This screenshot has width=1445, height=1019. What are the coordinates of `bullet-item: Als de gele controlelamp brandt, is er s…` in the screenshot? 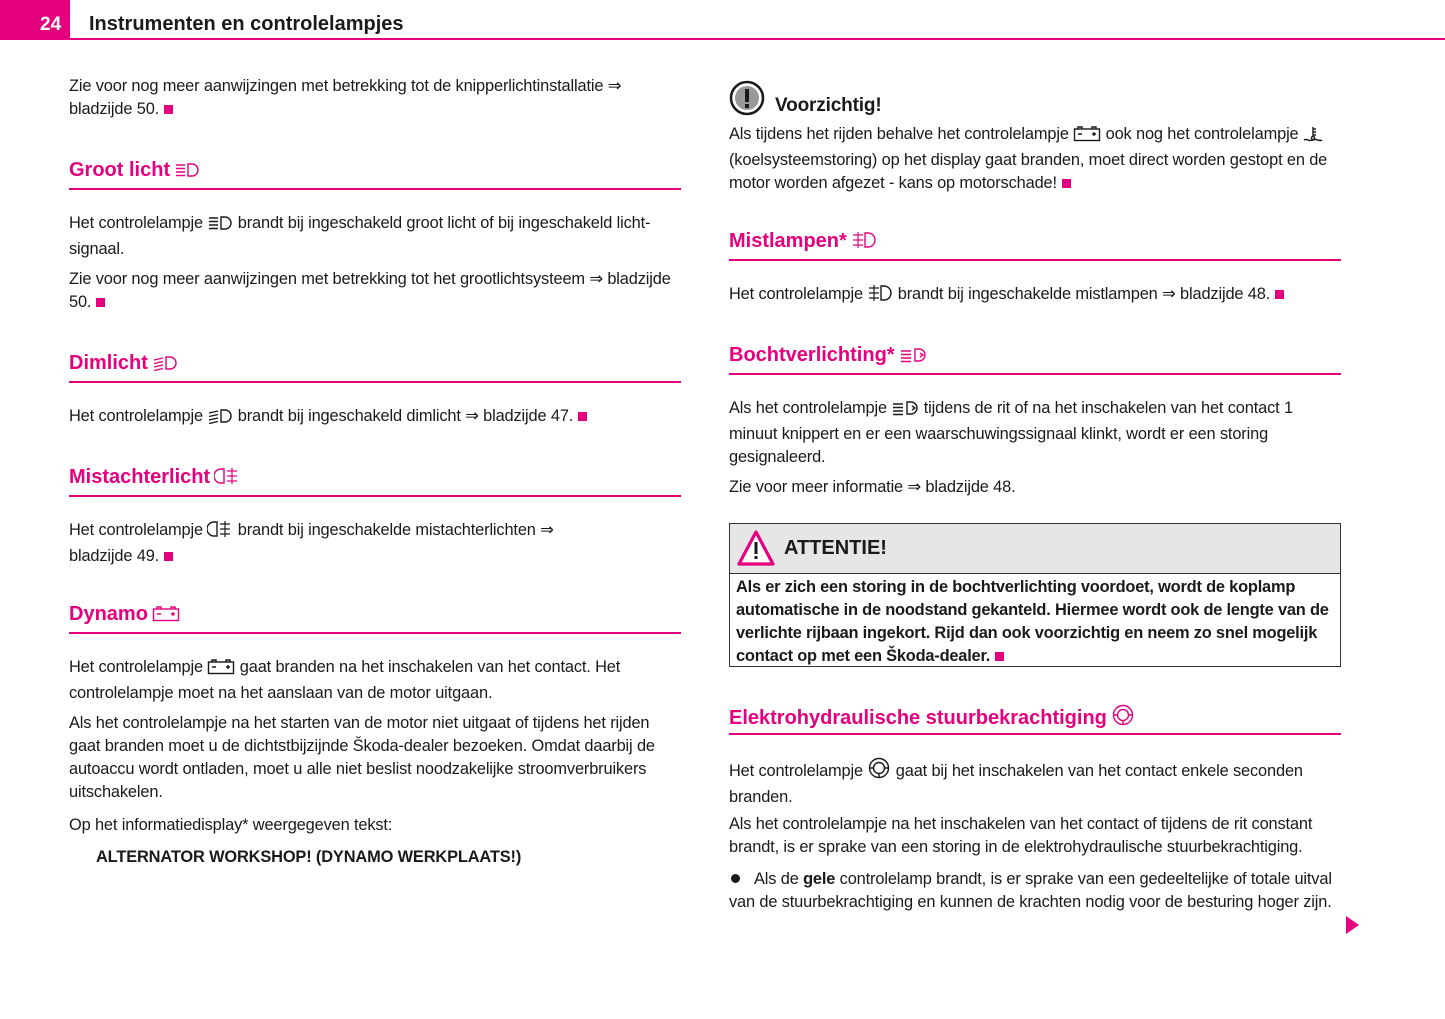 It's located at (1035, 891).